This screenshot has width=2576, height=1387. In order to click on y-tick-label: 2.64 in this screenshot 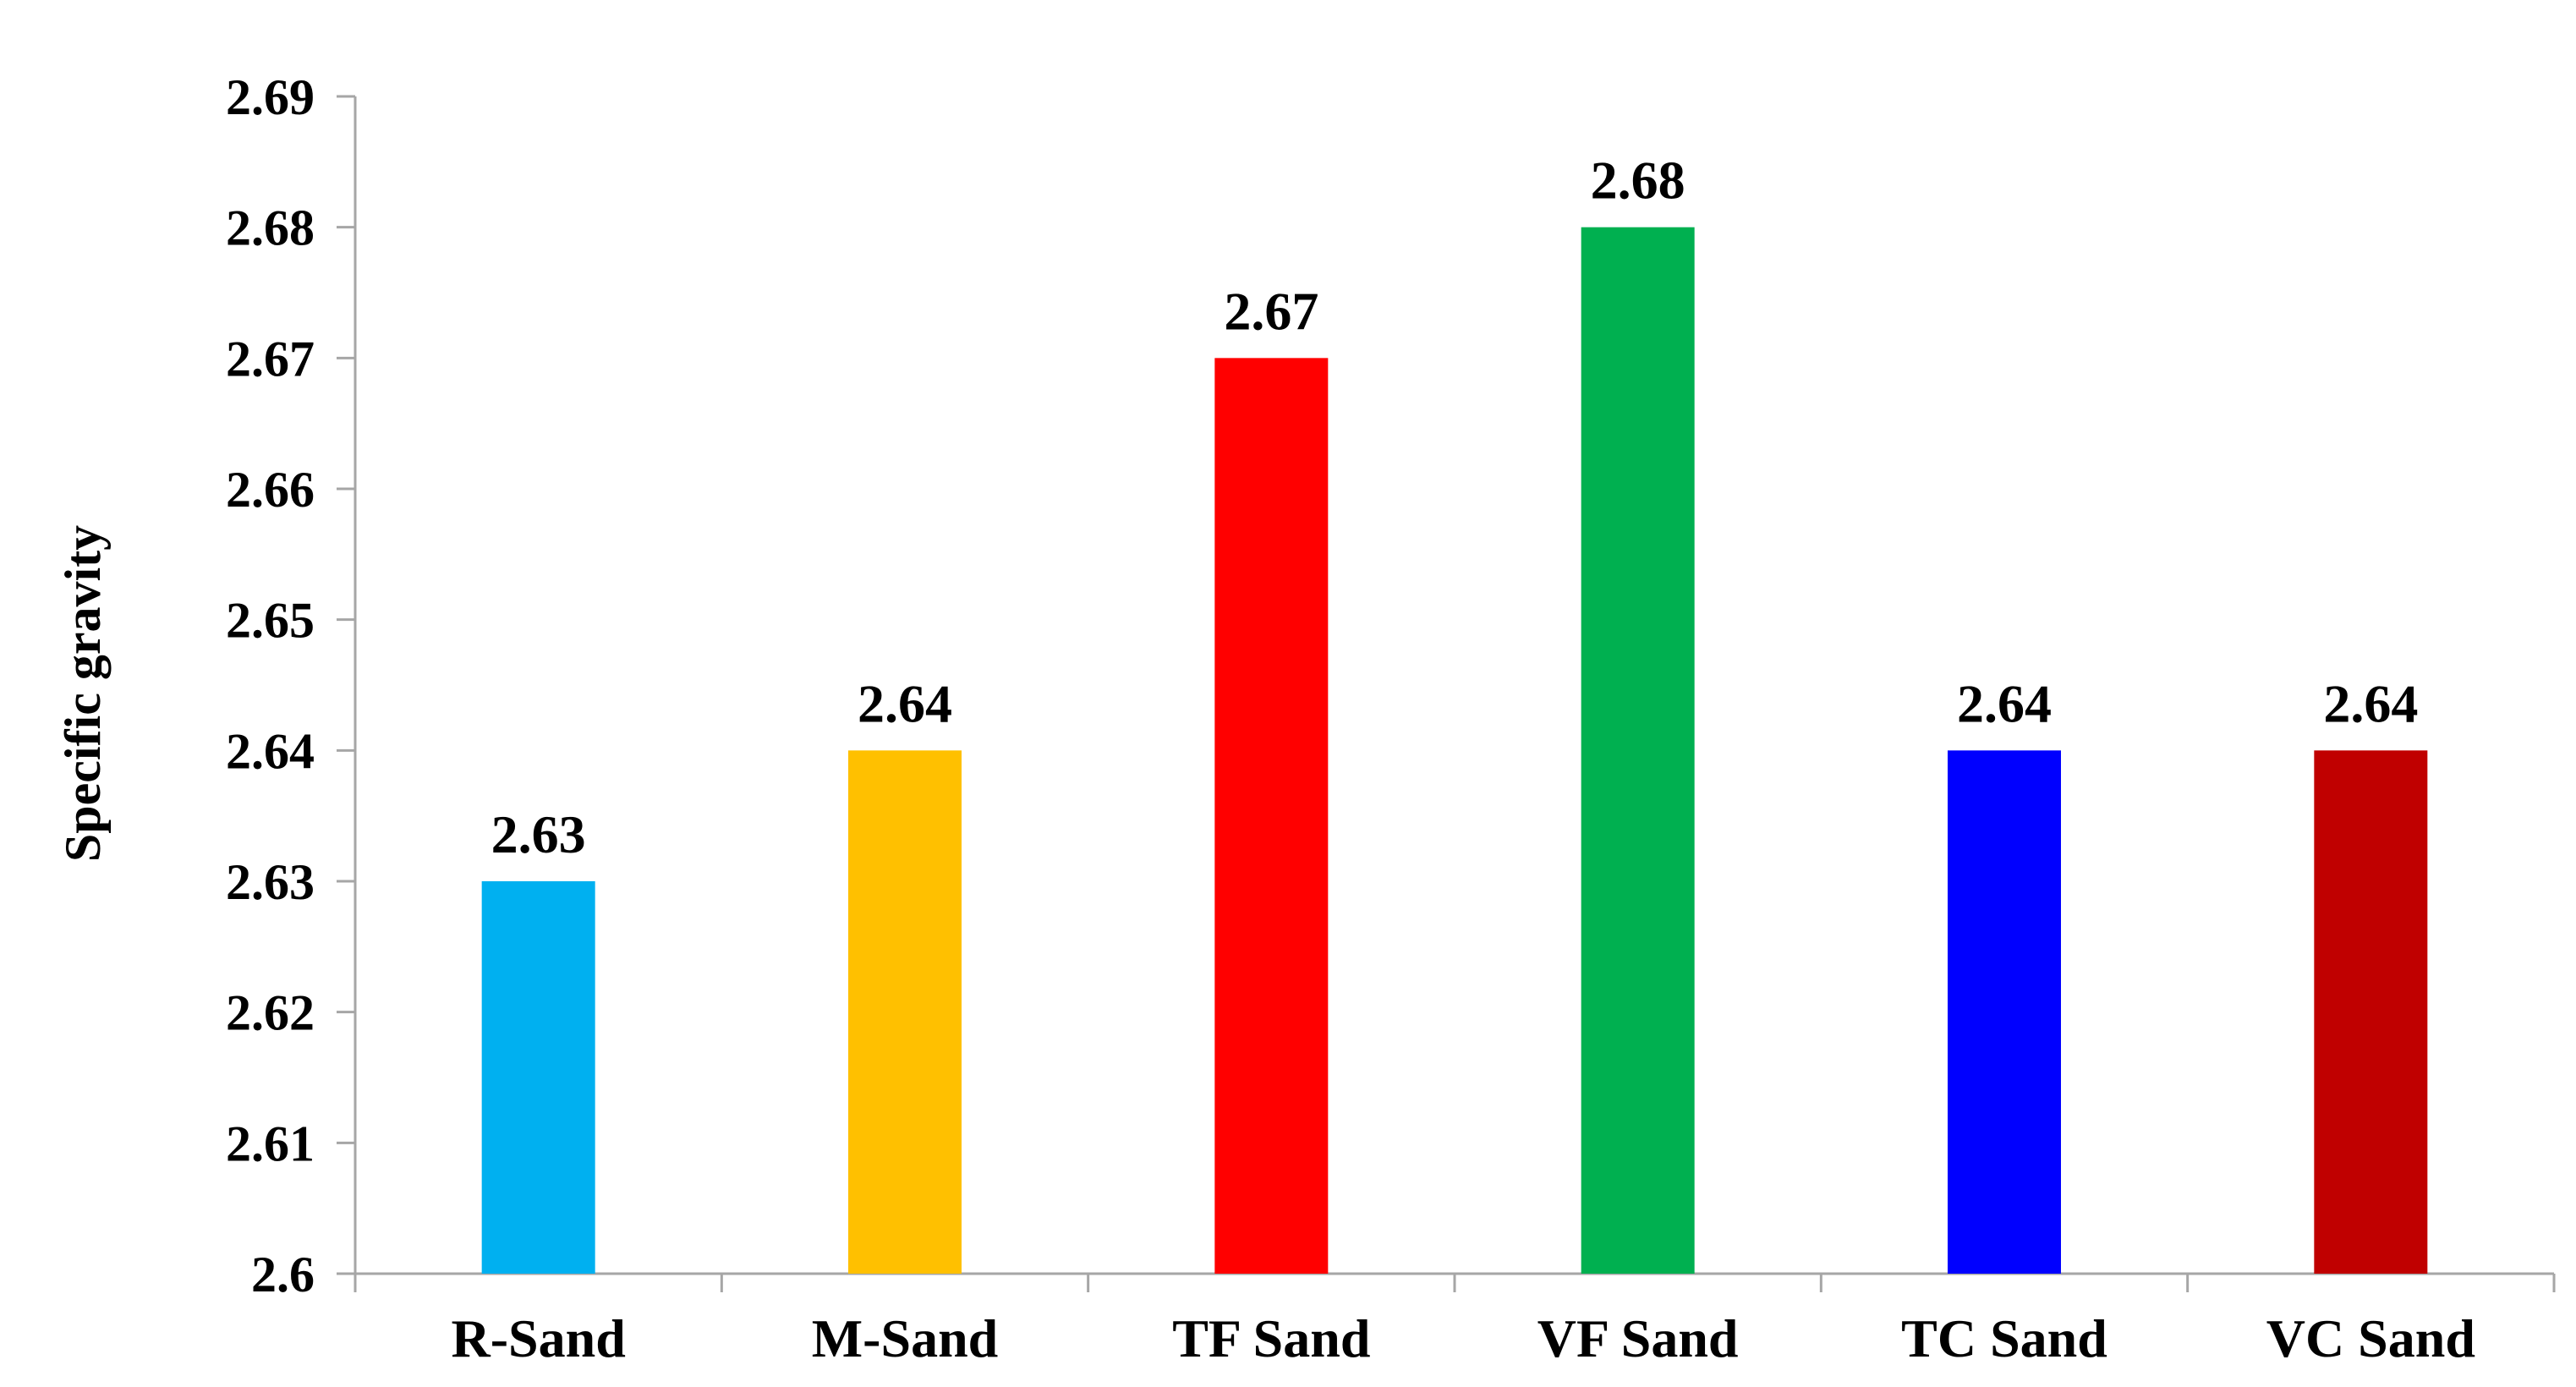, I will do `click(270, 751)`.